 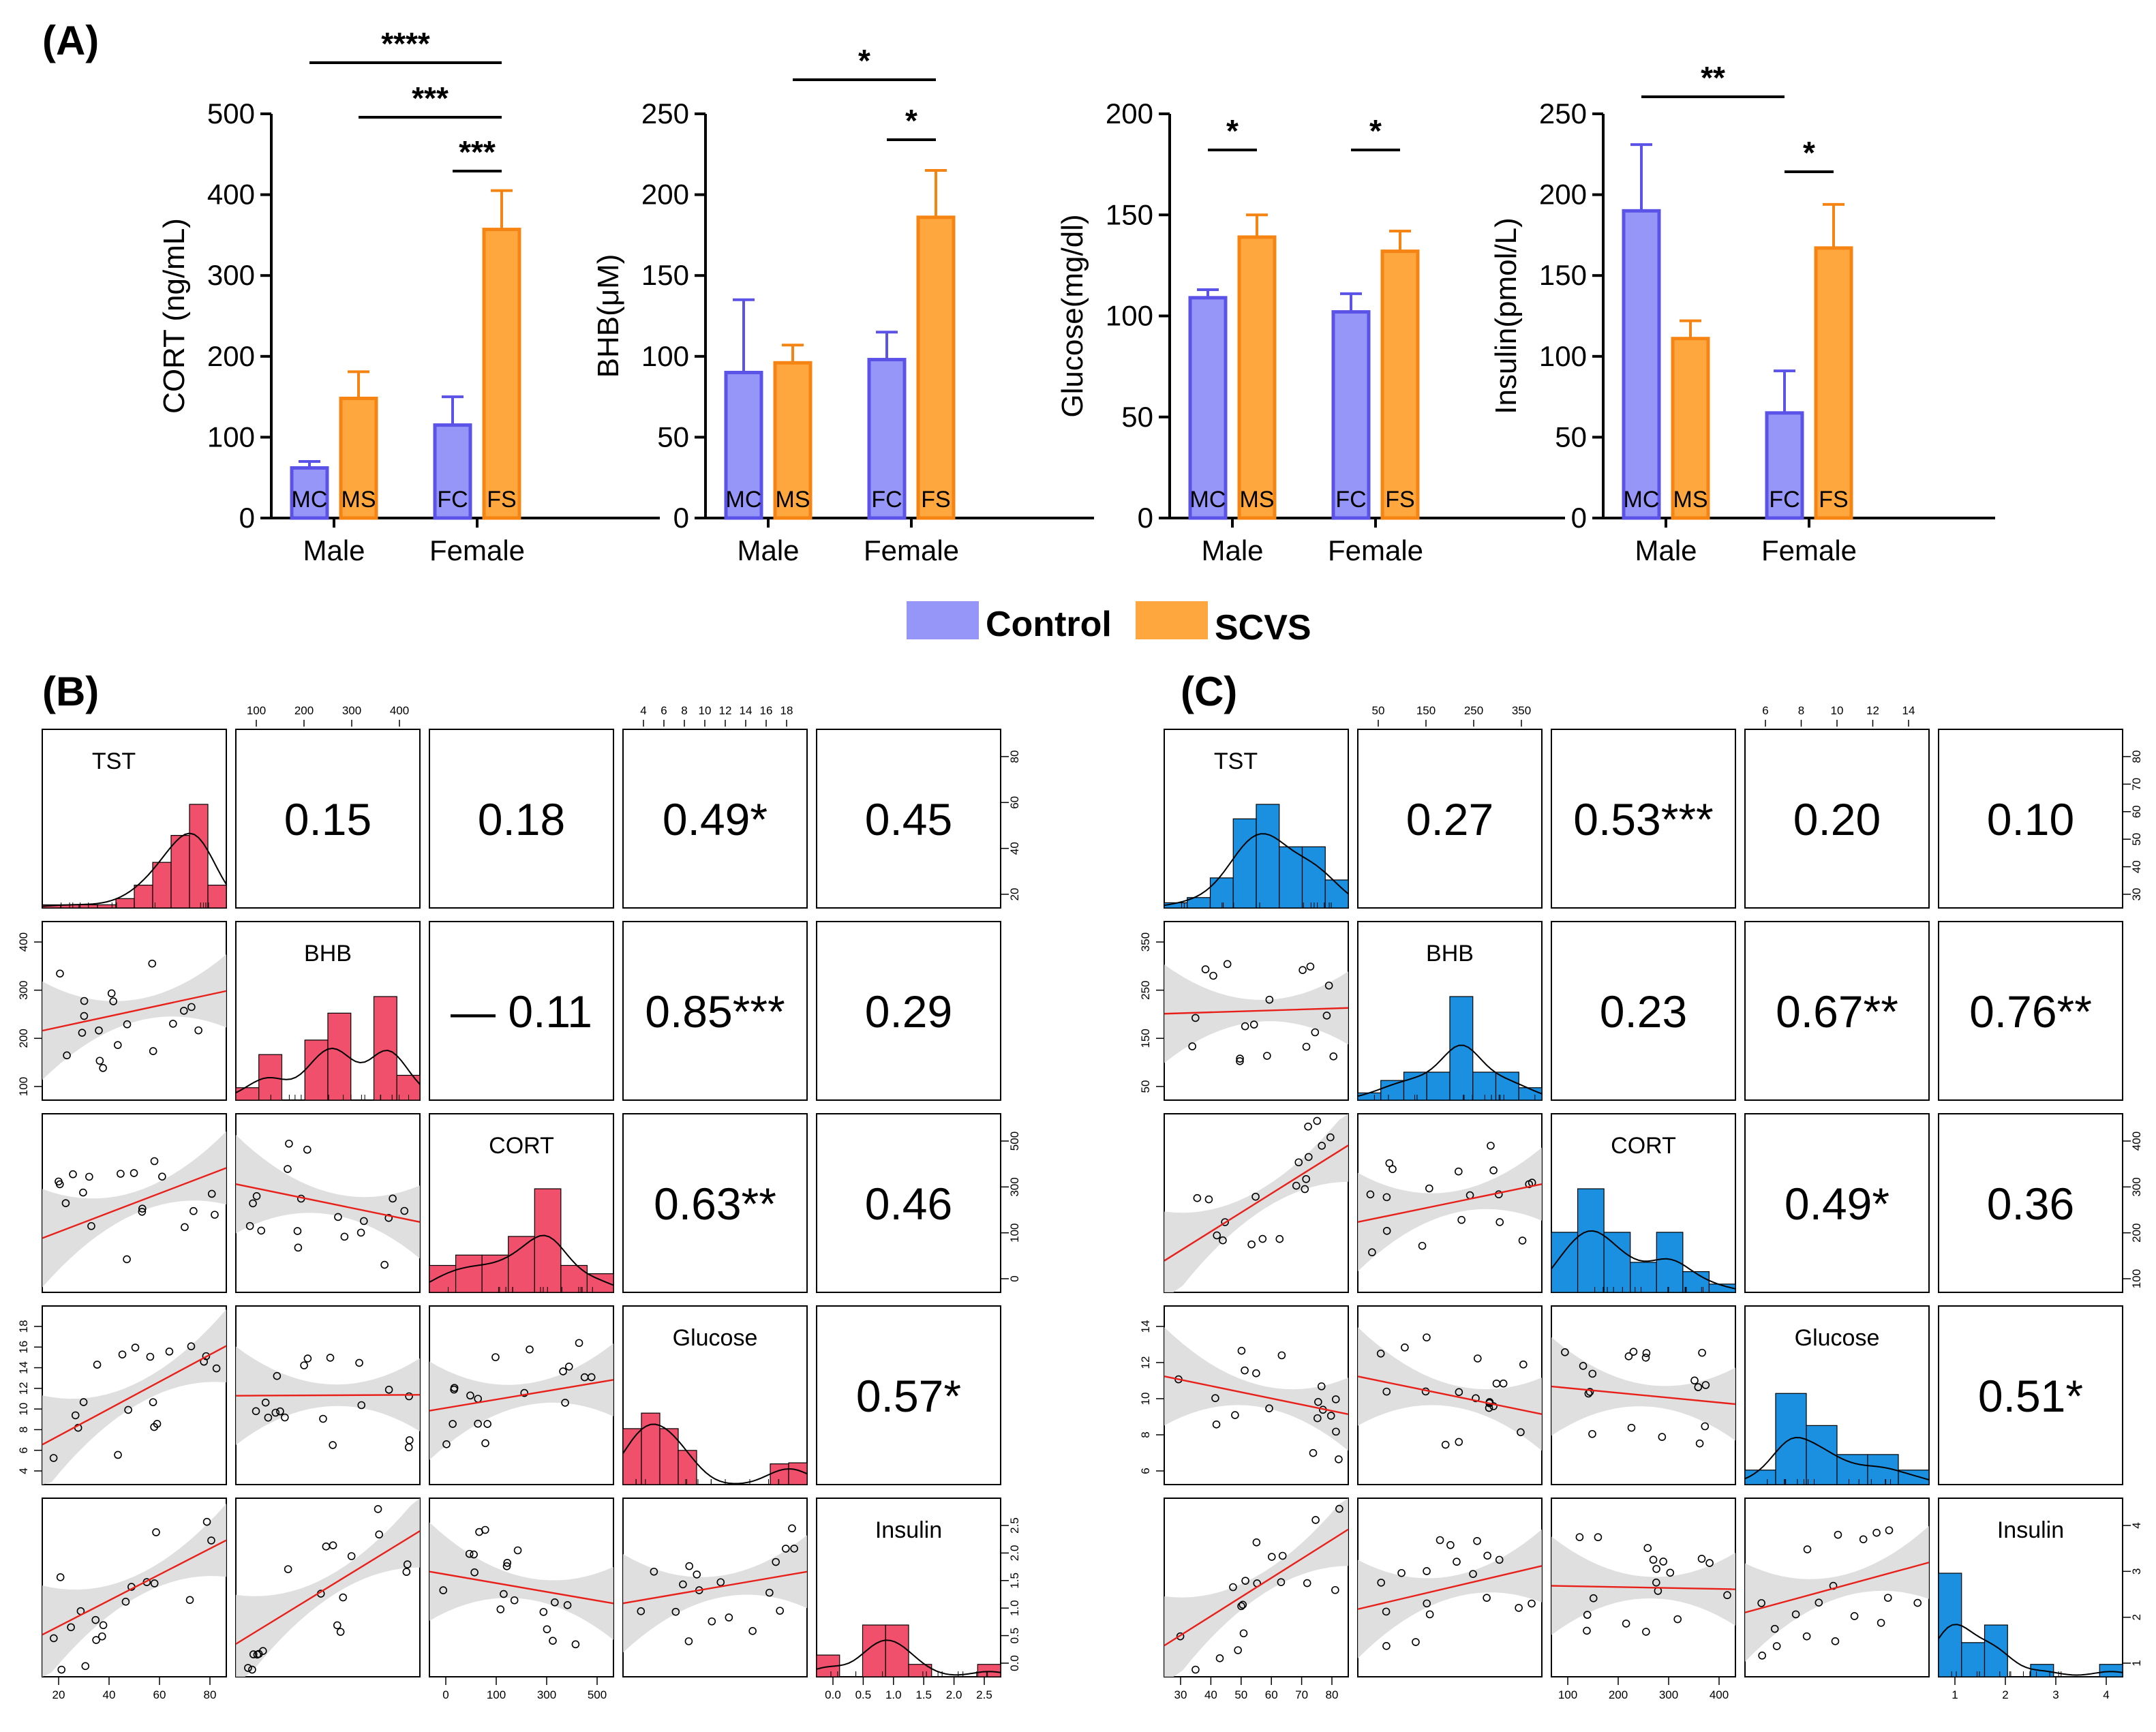 What do you see at coordinates (833, 1694) in the screenshot?
I see `bottom-tick-label: 0.0` at bounding box center [833, 1694].